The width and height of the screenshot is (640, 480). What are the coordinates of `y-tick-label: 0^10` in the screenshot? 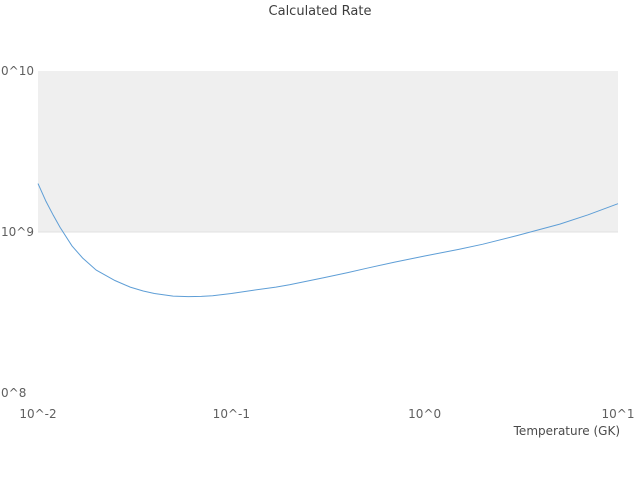 It's located at (17, 71).